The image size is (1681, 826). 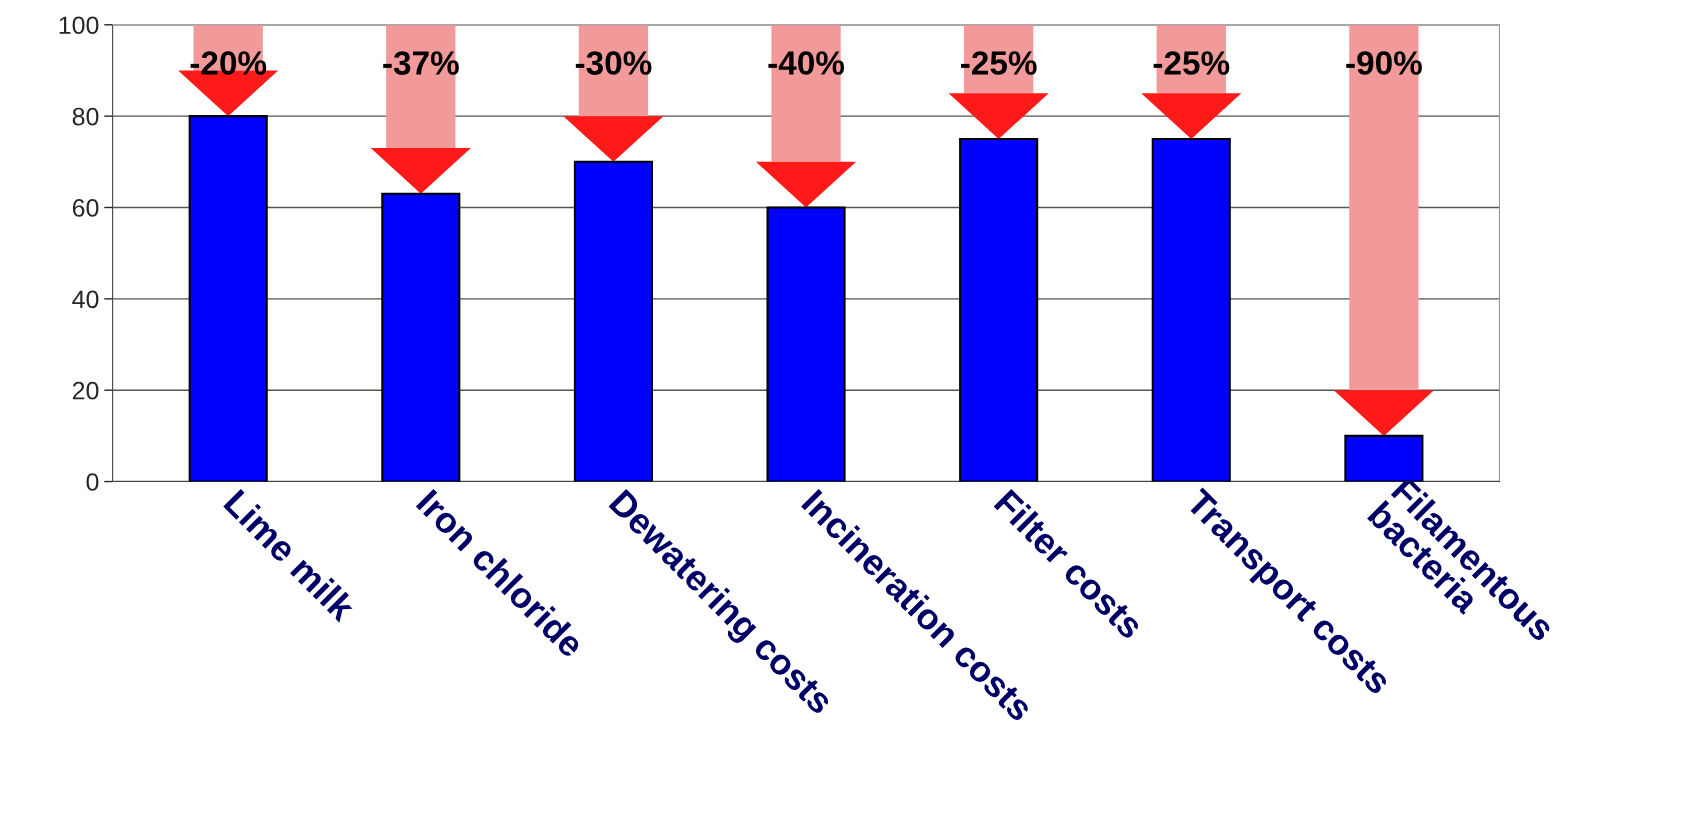 What do you see at coordinates (228, 63) in the screenshot?
I see `annotation: -20%` at bounding box center [228, 63].